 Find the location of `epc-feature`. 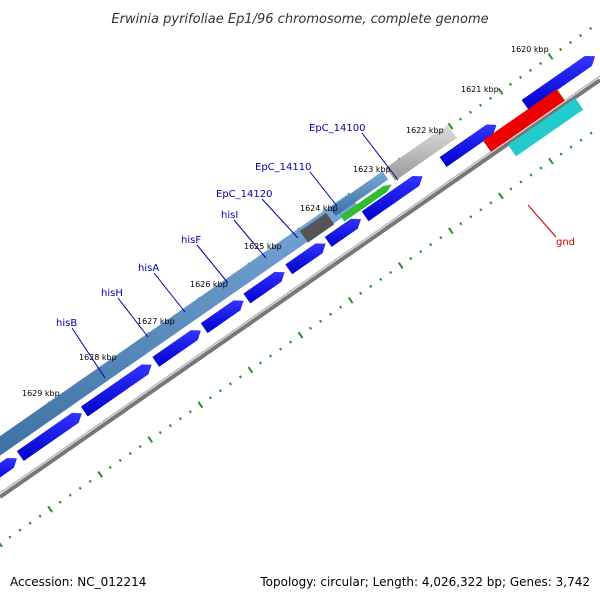

epc-feature is located at coordinates (359, 194).